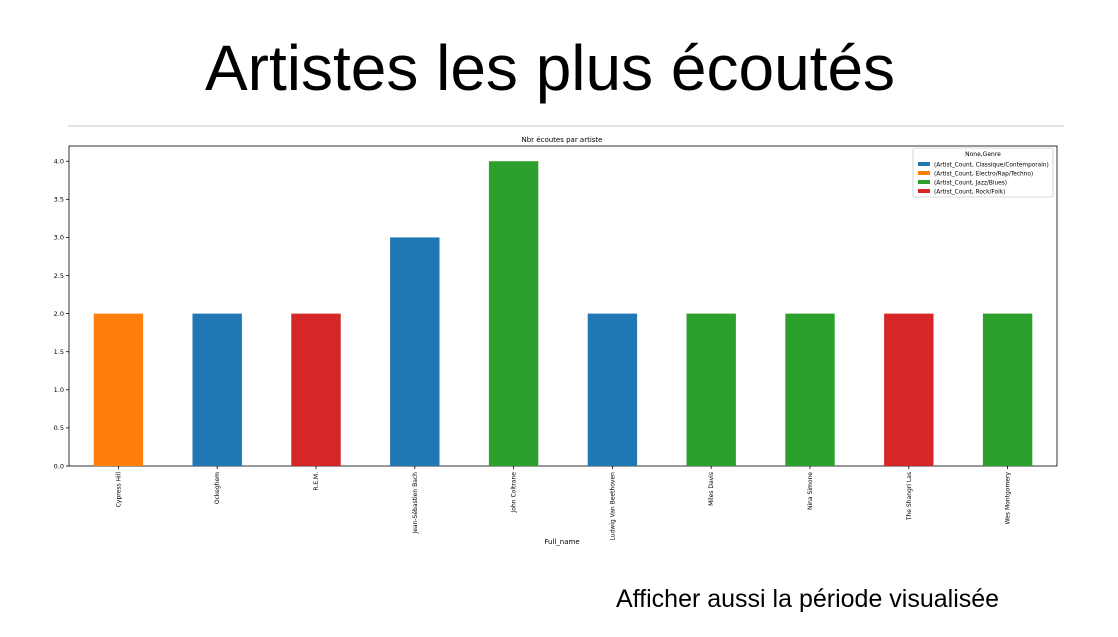 This screenshot has width=1118, height=637. I want to click on legend-title: None,Genre, so click(983, 154).